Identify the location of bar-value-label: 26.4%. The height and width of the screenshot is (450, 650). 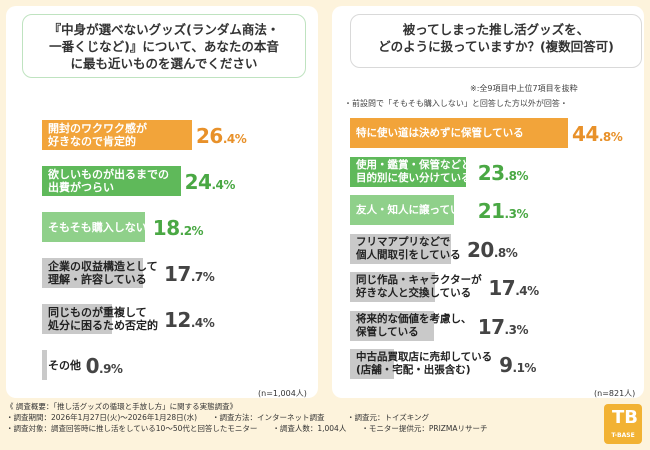
(221, 136).